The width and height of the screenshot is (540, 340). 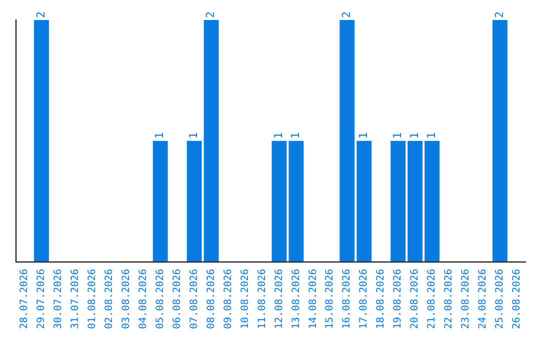 I want to click on x-tick-label: 08.08.2026, so click(x=211, y=299).